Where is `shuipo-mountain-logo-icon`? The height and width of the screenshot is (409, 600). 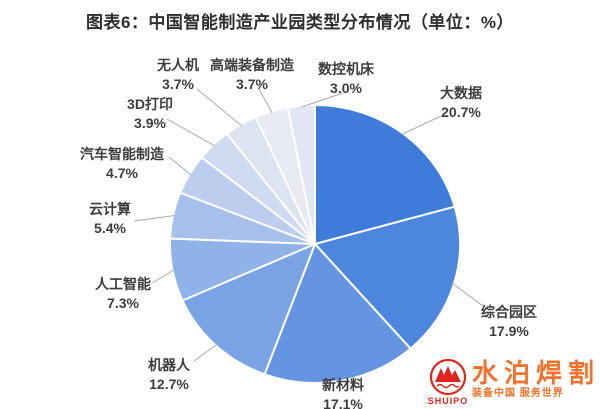
shuipo-mountain-logo-icon is located at coordinates (448, 377).